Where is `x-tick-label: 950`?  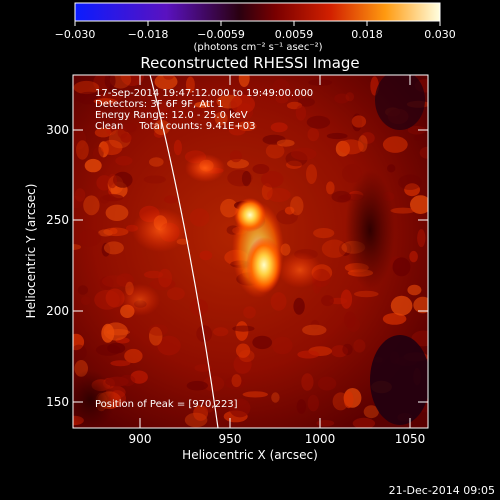 x-tick-label: 950 is located at coordinates (230, 439).